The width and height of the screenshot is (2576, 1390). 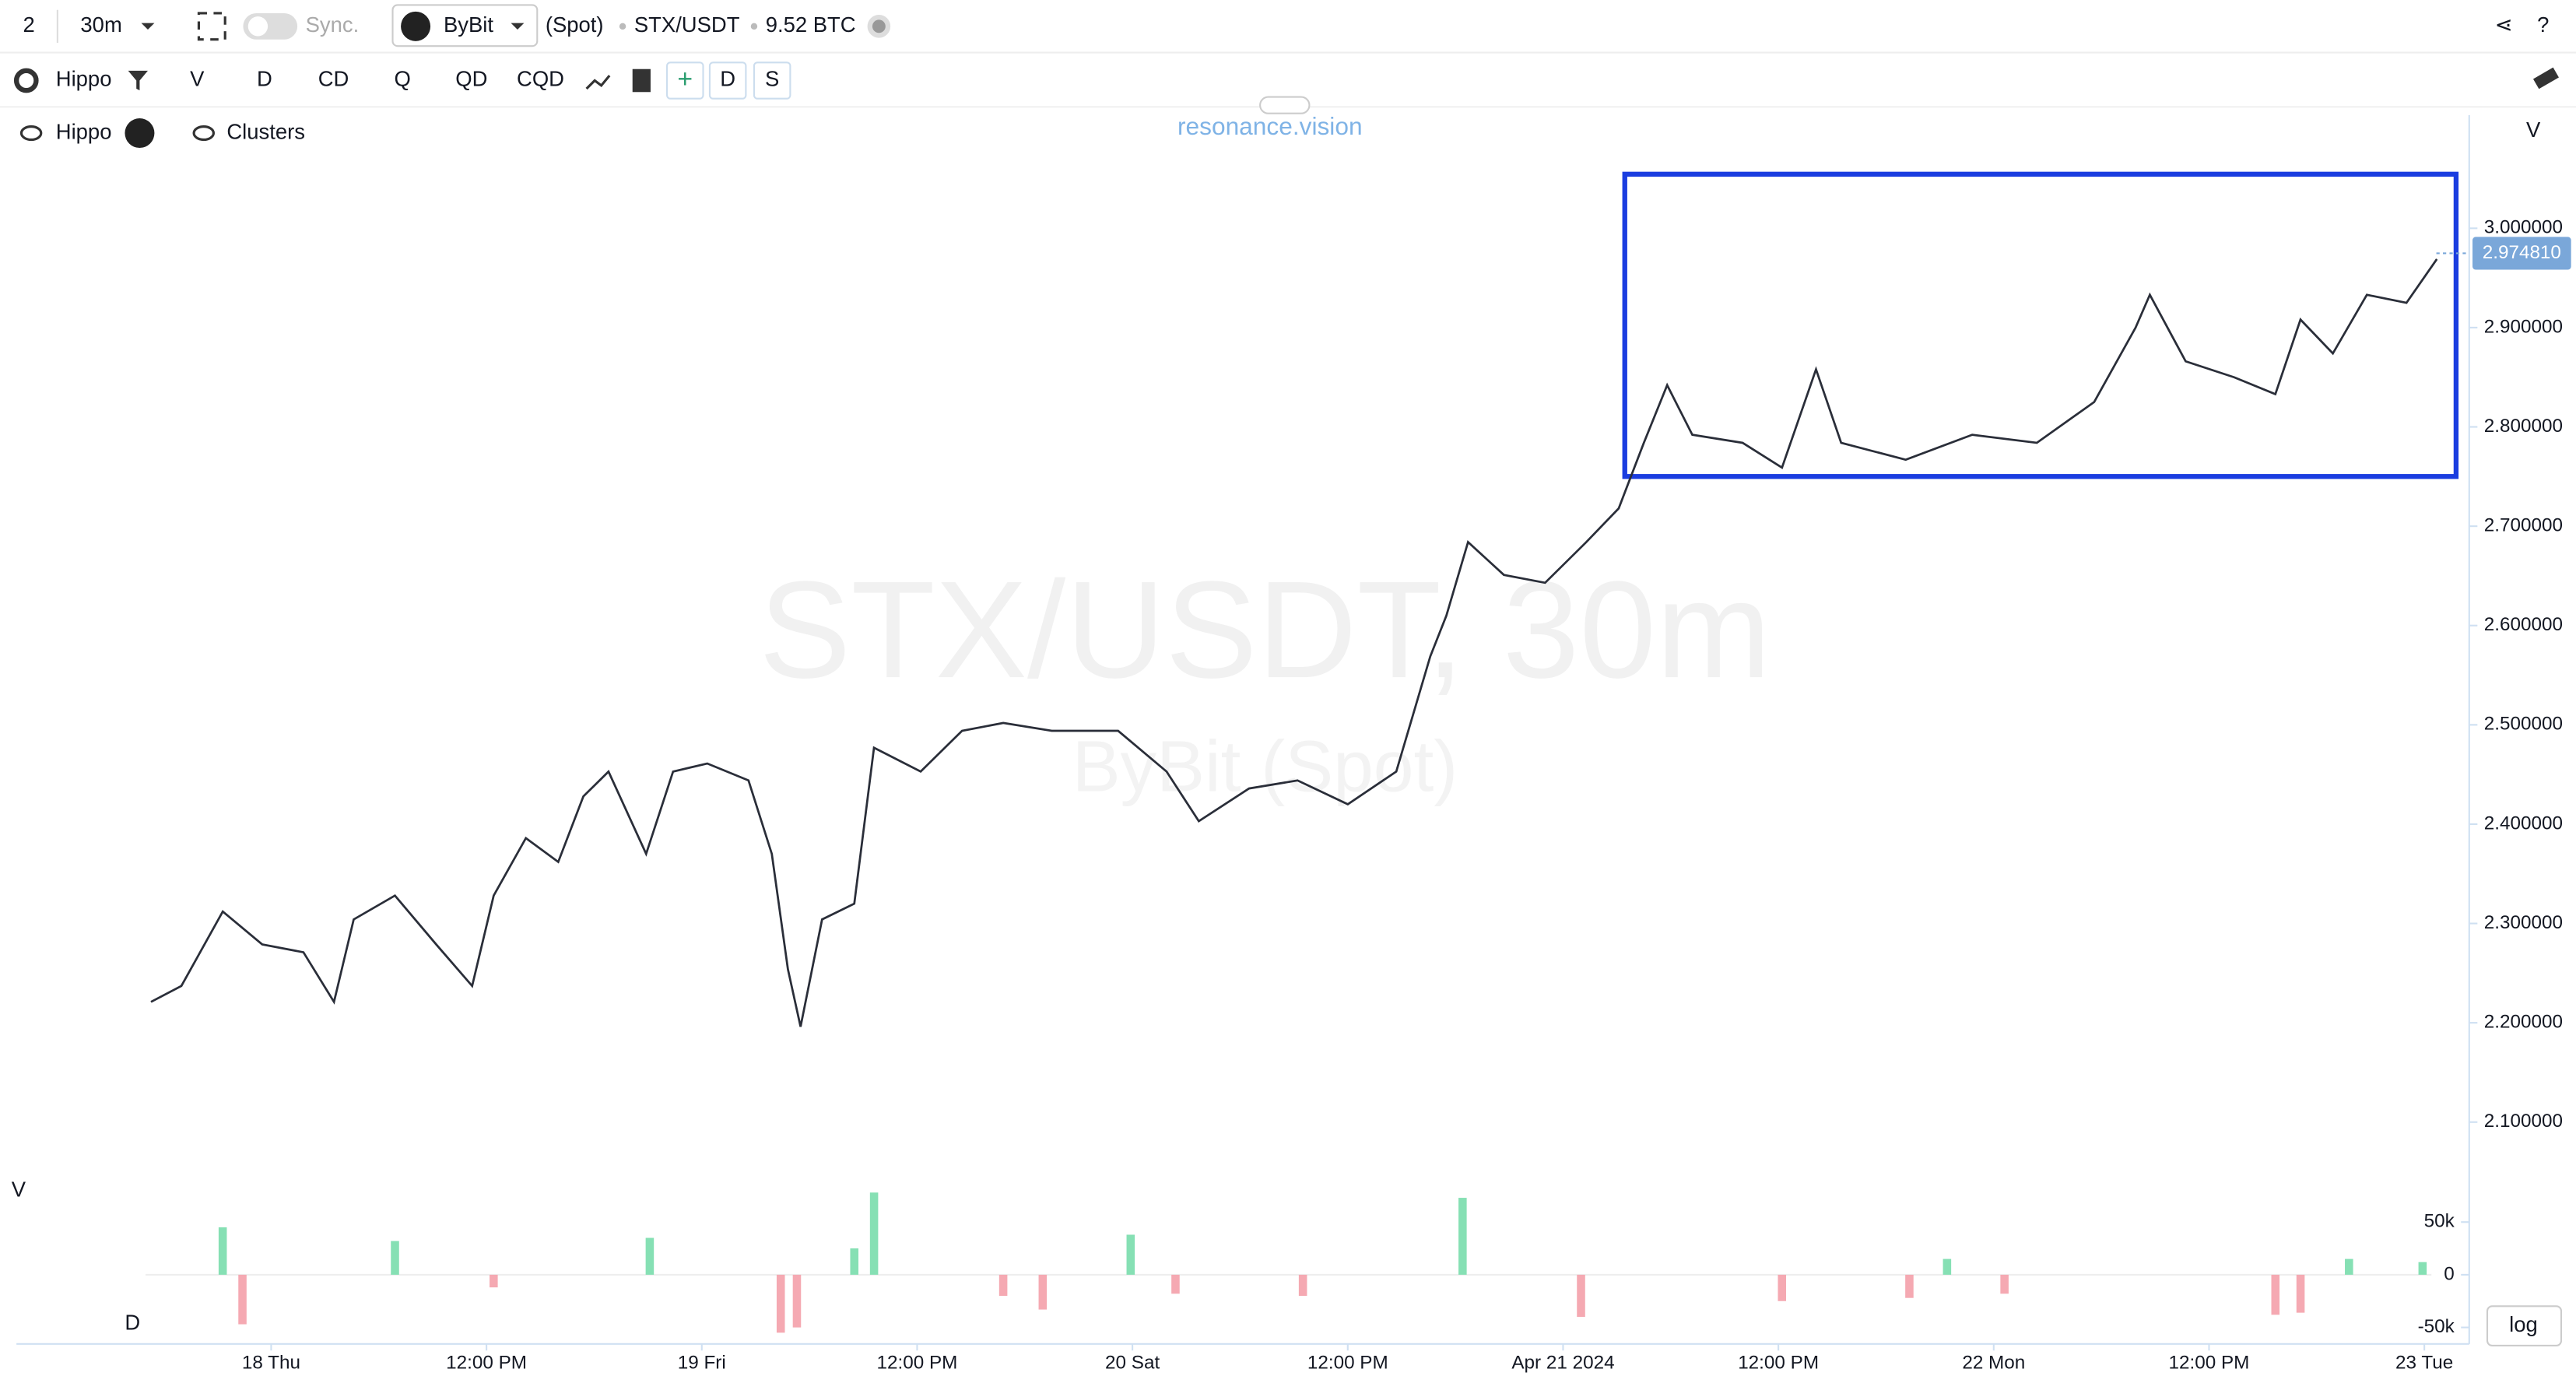 What do you see at coordinates (811, 24) in the screenshot?
I see `volume: 9.52 BTC` at bounding box center [811, 24].